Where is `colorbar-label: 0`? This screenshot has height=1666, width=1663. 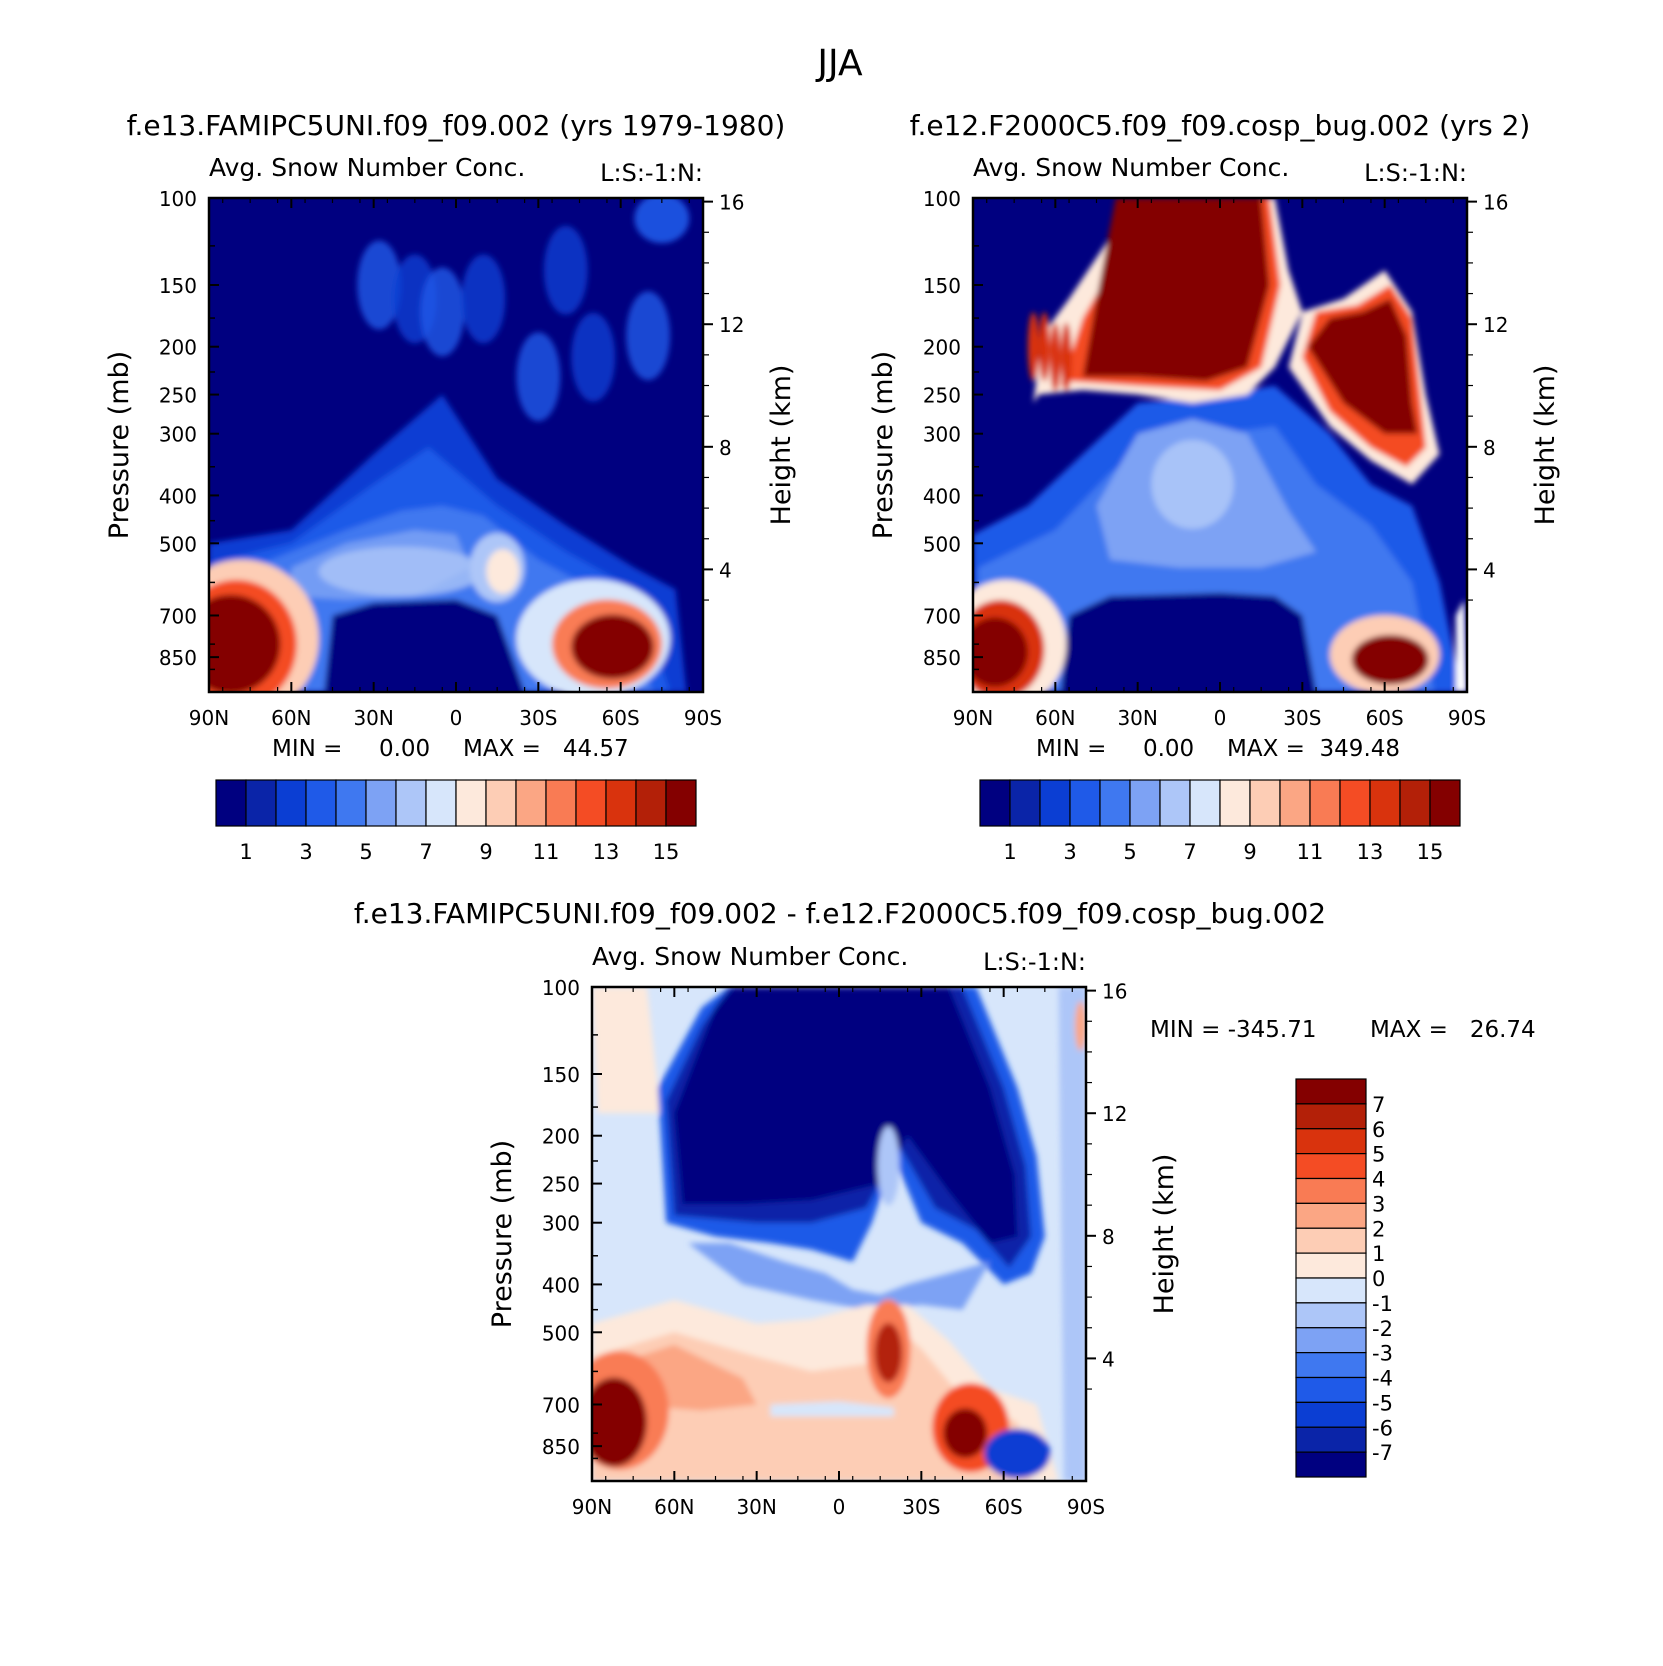
colorbar-label: 0 is located at coordinates (1378, 1279).